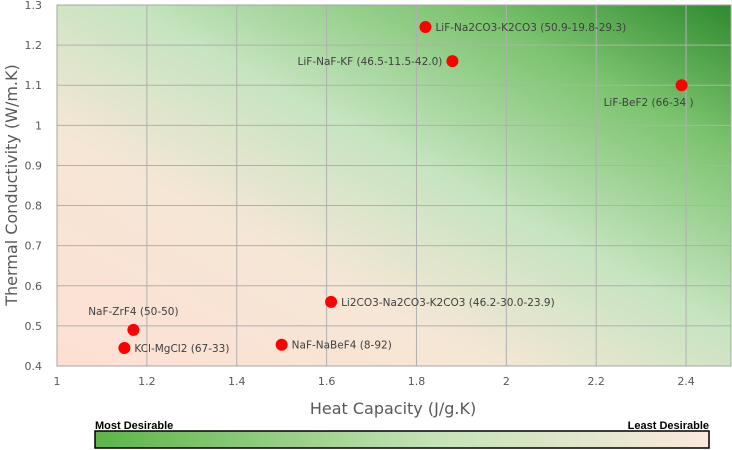  I want to click on x-tick-label: 2.4, so click(686, 381).